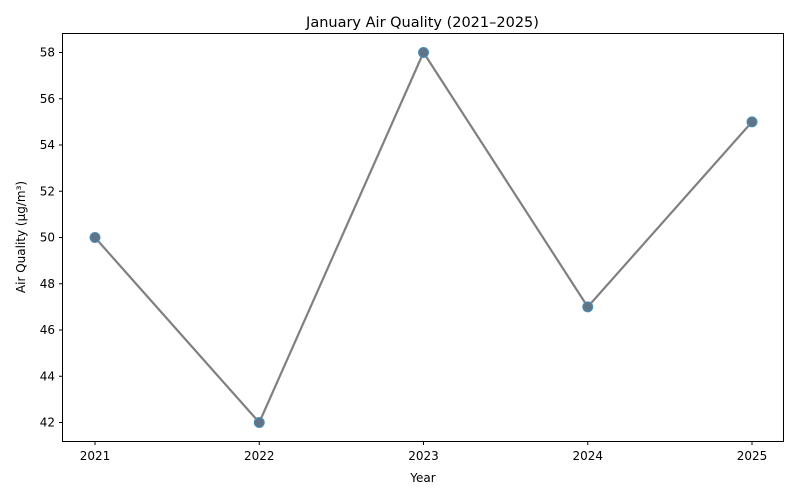 The height and width of the screenshot is (500, 800). What do you see at coordinates (587, 456) in the screenshot?
I see `x-tick-label: 2024` at bounding box center [587, 456].